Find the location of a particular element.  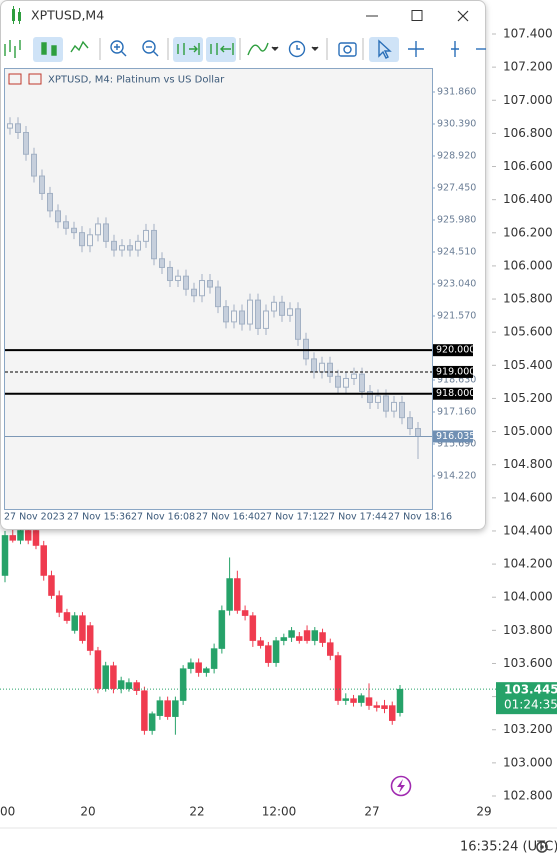

clock: 16:35:24 (UTC) is located at coordinates (508, 847).